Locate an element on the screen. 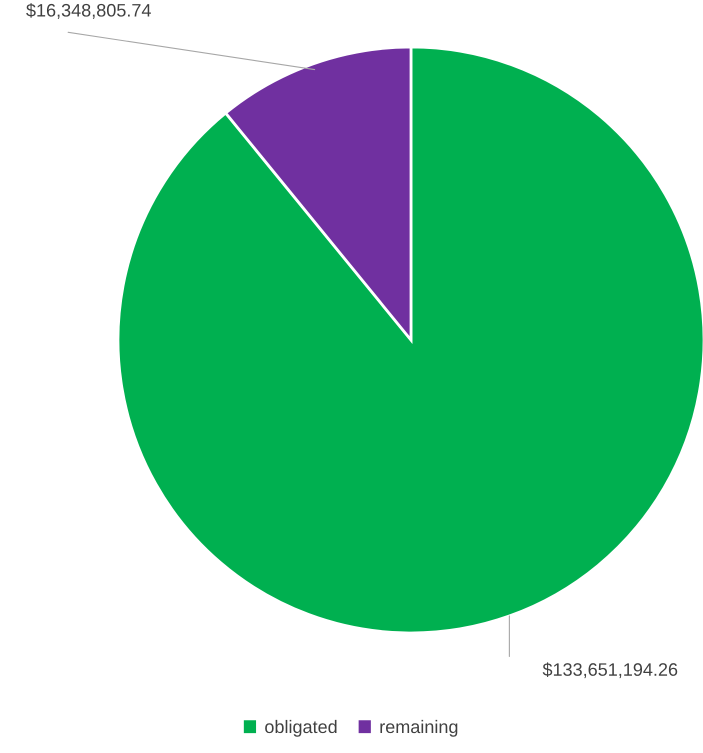 The width and height of the screenshot is (703, 753). data-label: $133,651,194.26 is located at coordinates (610, 670).